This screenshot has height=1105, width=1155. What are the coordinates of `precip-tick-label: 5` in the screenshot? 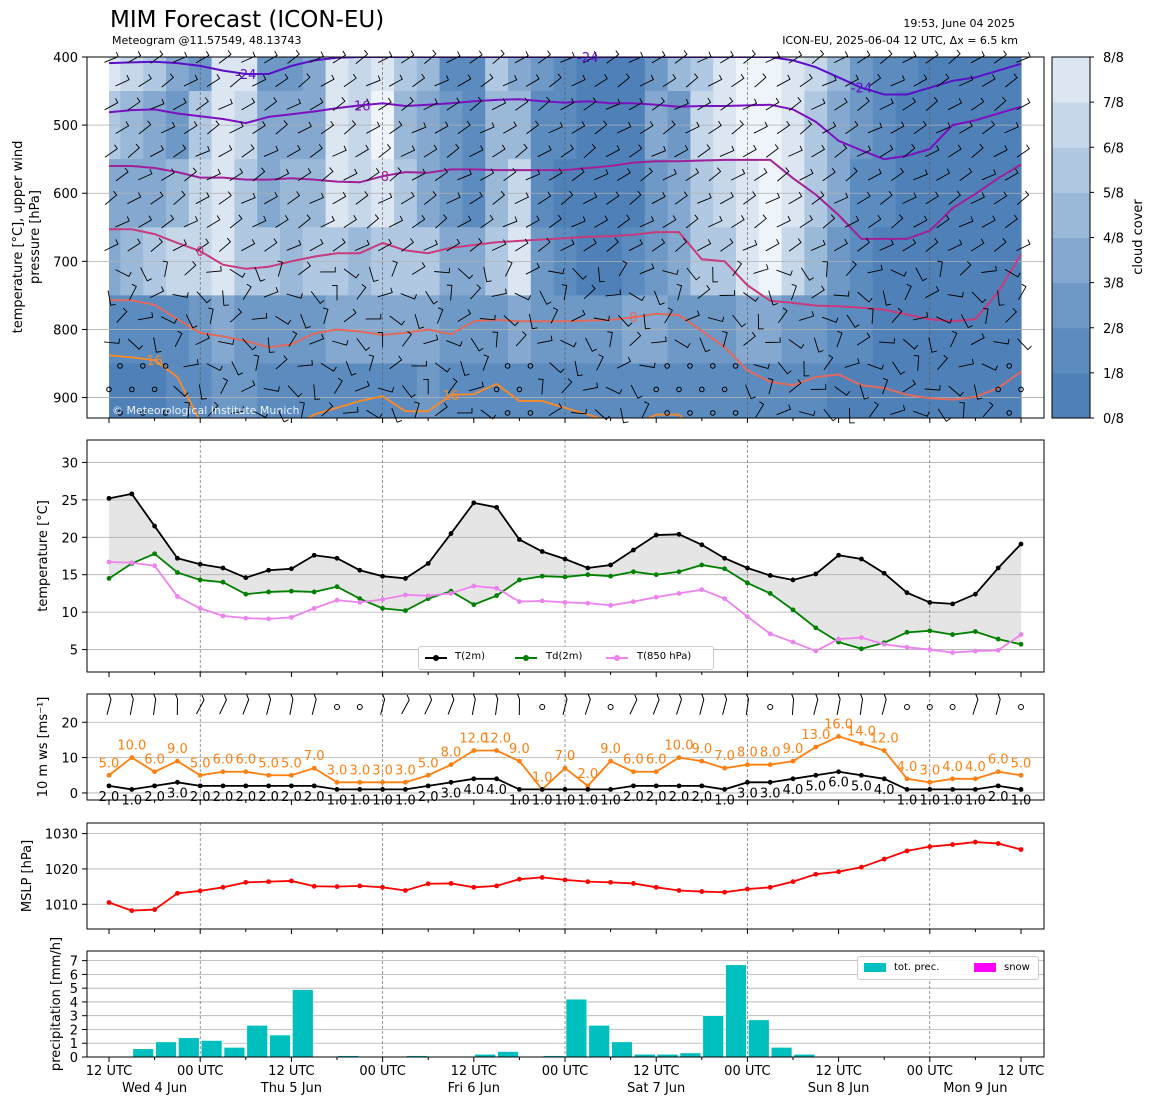 It's located at (74, 989).